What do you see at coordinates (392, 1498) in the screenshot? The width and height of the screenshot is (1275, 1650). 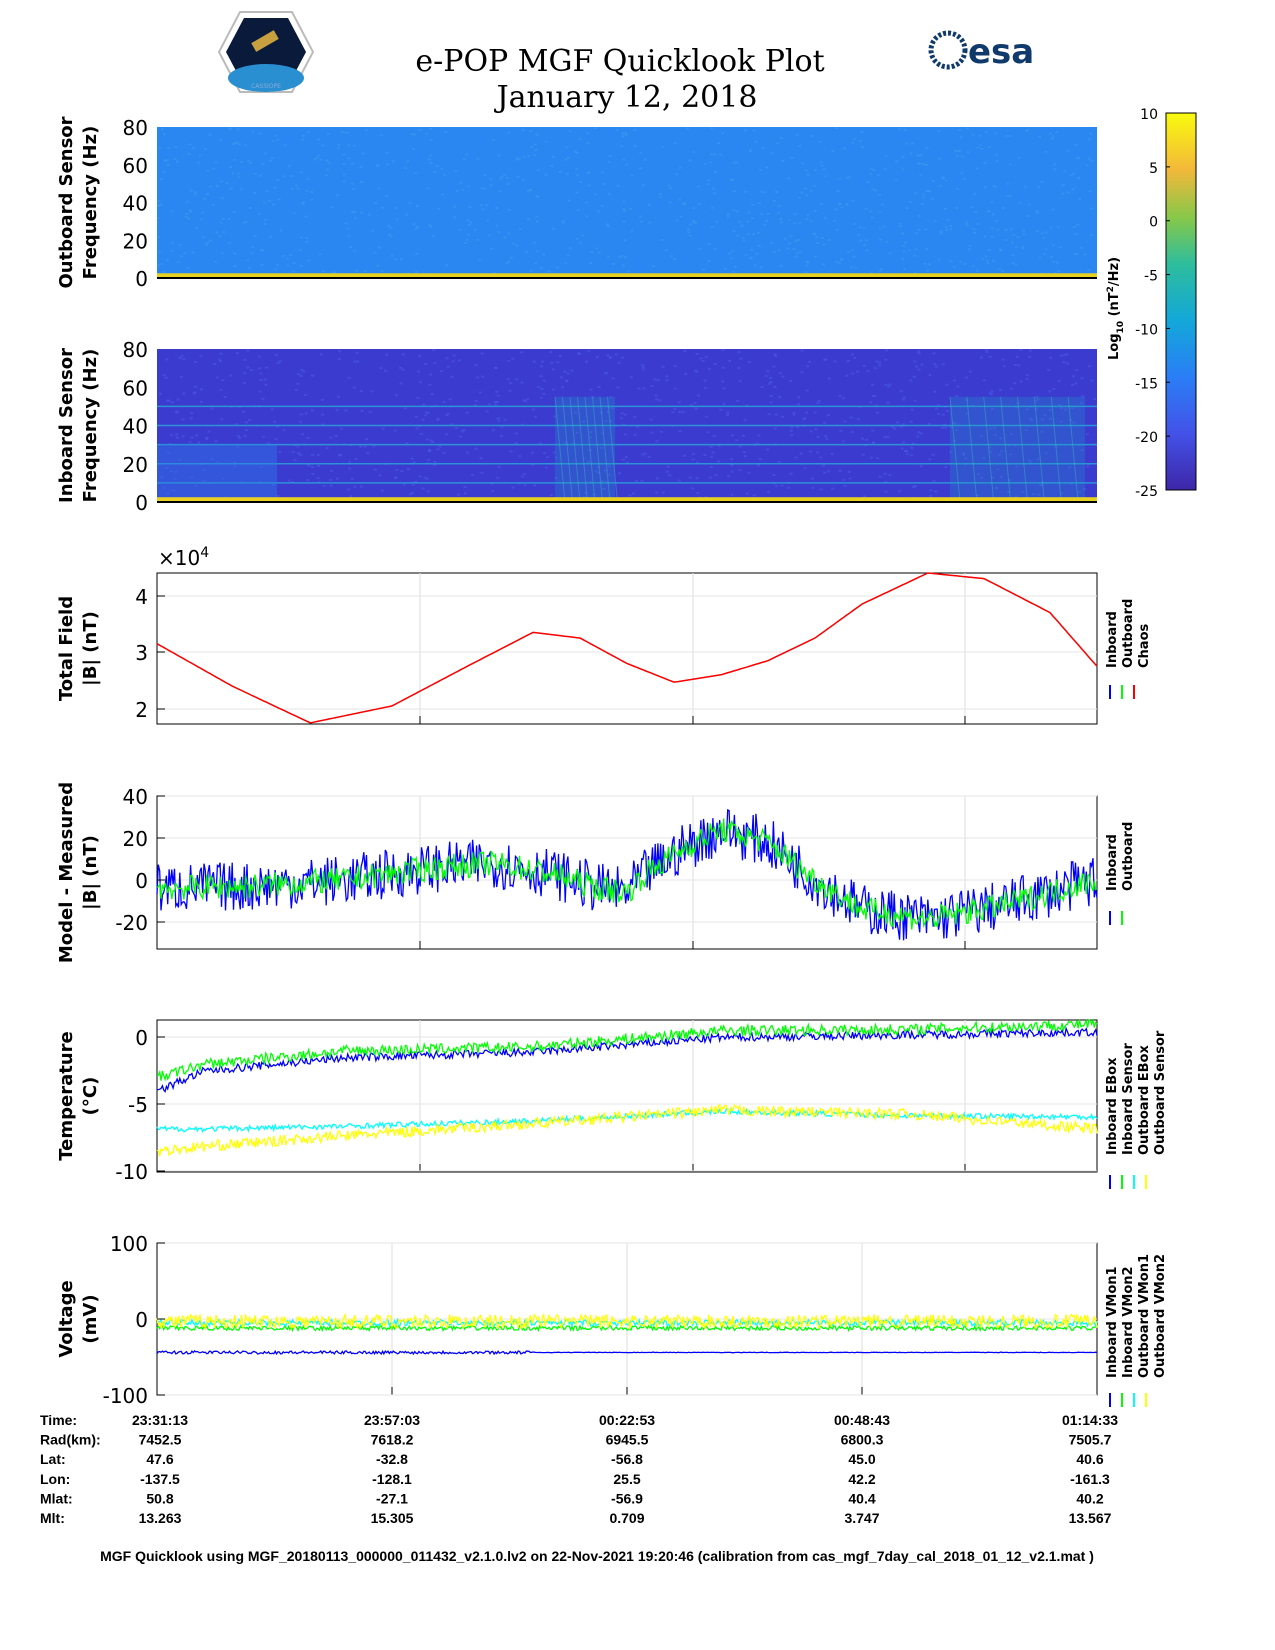 I see `table-cell: -27.1` at bounding box center [392, 1498].